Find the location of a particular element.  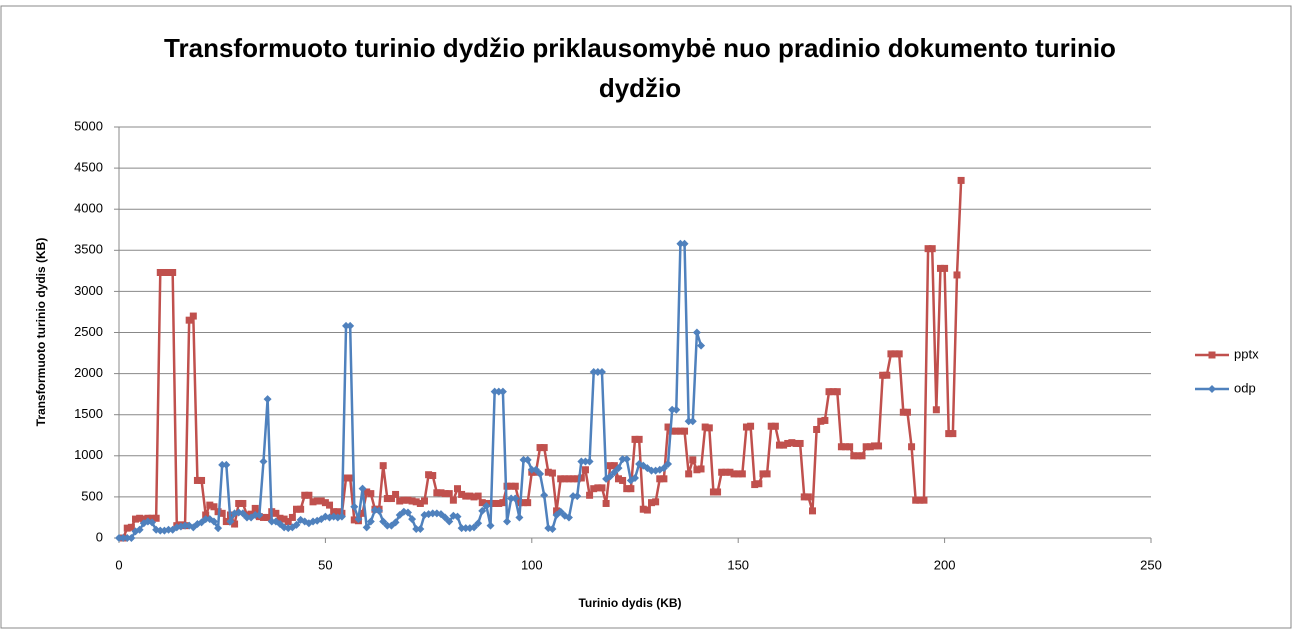

y-tick-label: 3500 is located at coordinates (88, 249).